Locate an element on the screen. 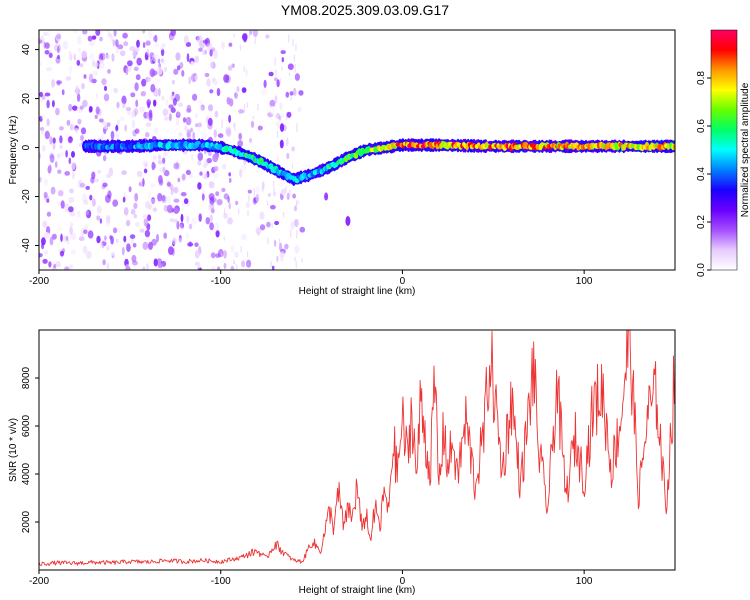 Image resolution: width=750 pixels, height=600 pixels. x-tick-label: 100 is located at coordinates (584, 281).